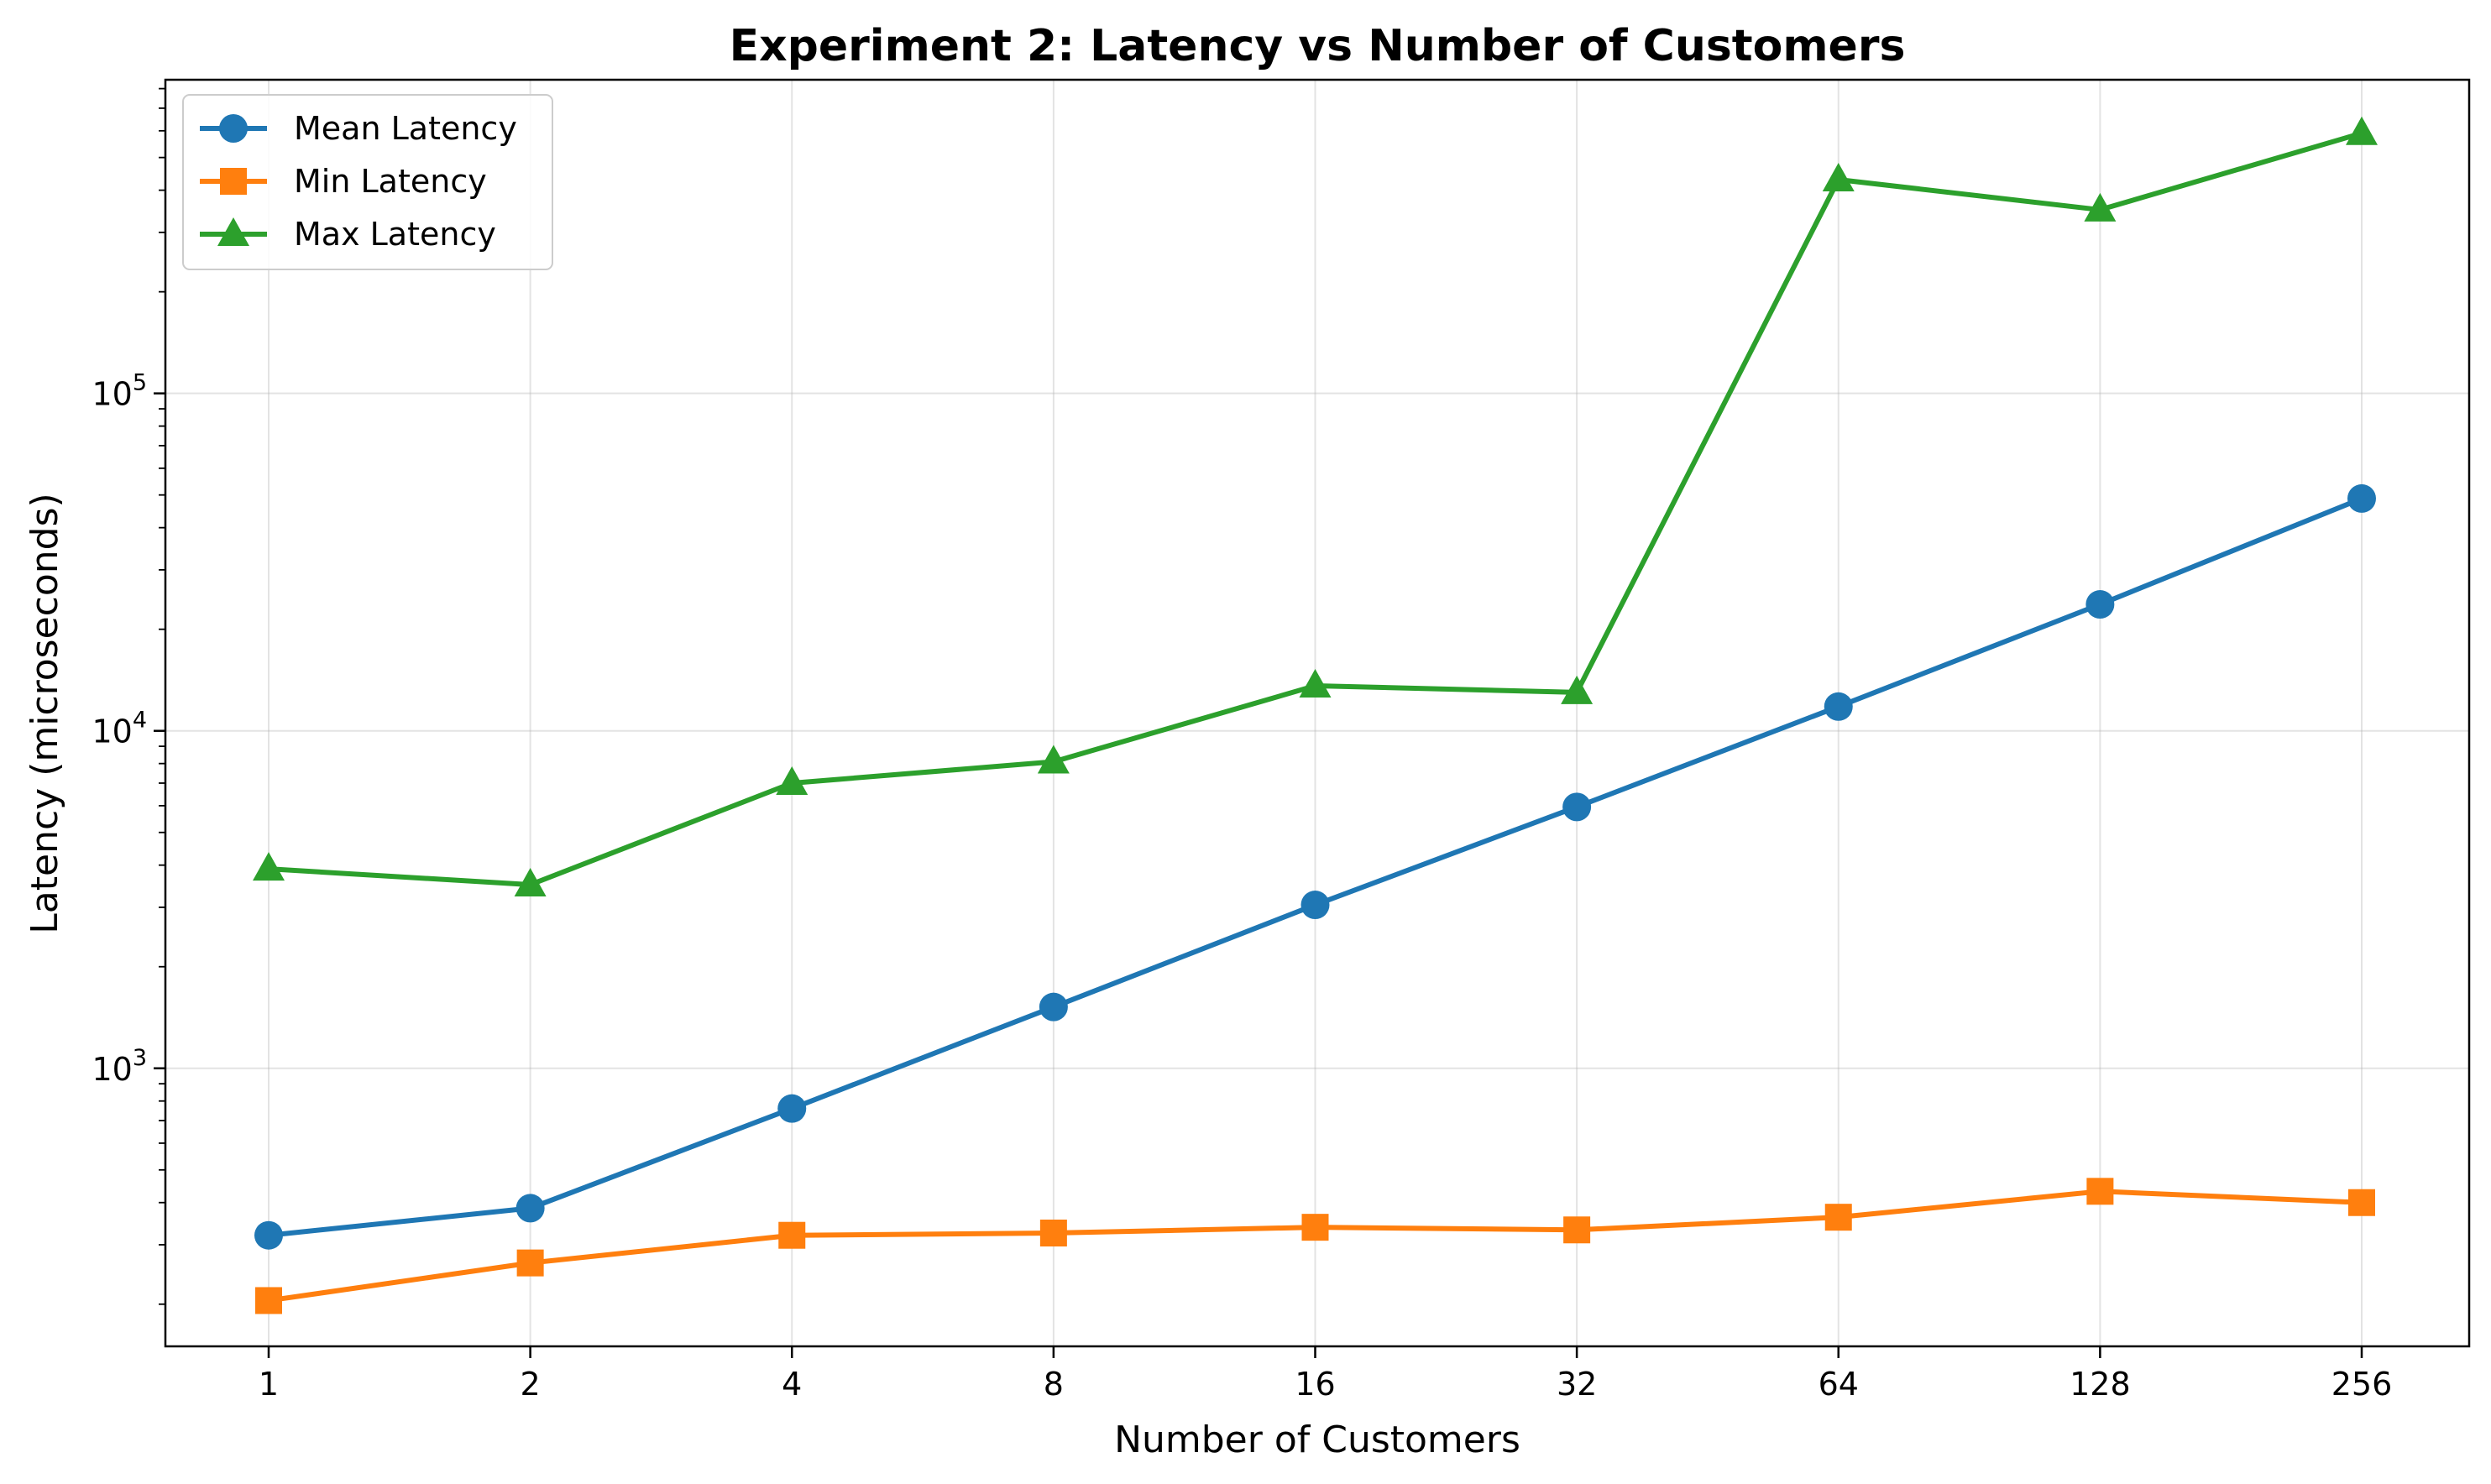 The image size is (2491, 1484). I want to click on series-min-latency, so click(1315, 1246).